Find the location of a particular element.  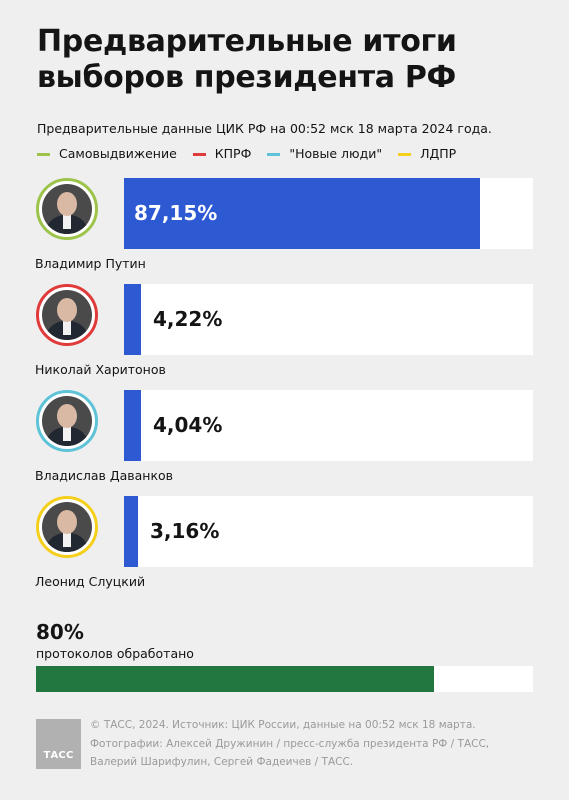

legend-item: КПРФ is located at coordinates (222, 154).